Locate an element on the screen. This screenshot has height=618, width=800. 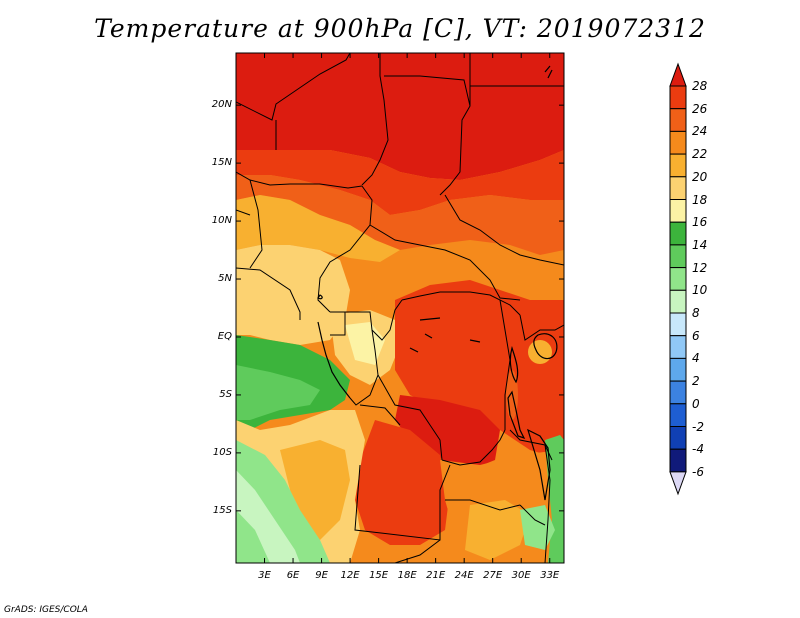
lat-label: 10S is located at coordinates (222, 452).